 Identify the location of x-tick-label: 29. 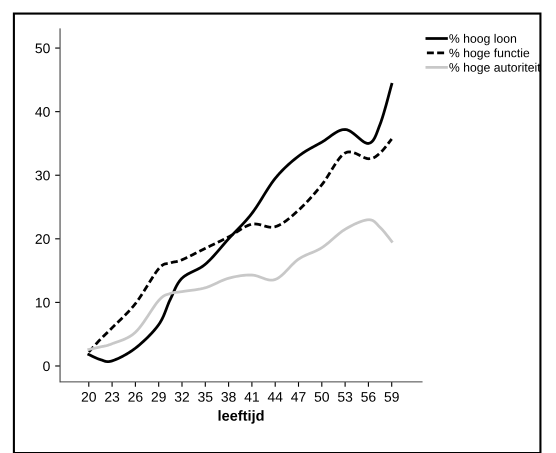
(159, 397).